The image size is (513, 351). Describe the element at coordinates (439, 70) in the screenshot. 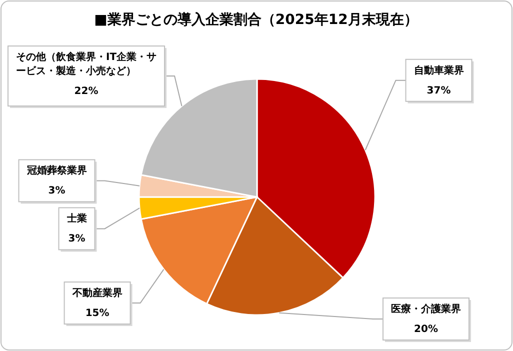

I see `slice-label: 自動車業界` at that location.